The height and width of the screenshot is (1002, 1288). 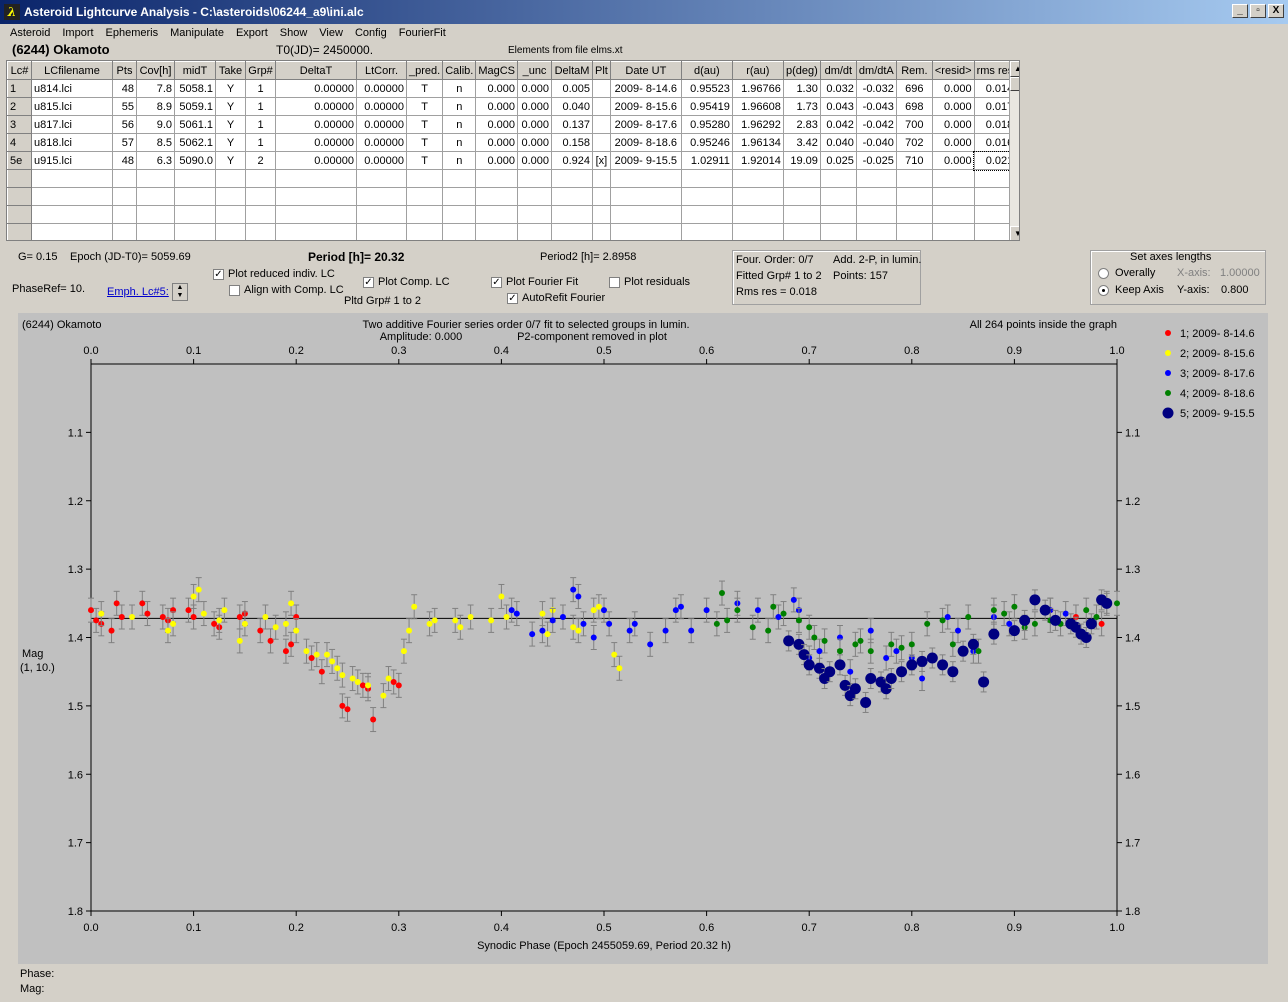 I want to click on table-cell: 55, so click(x=124, y=106).